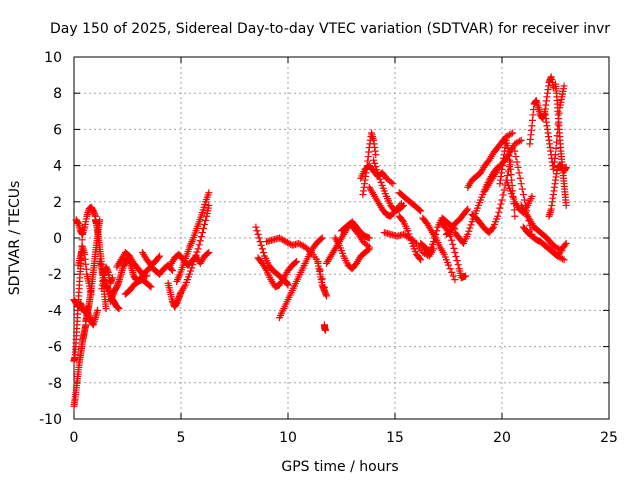 The width and height of the screenshot is (640, 480). What do you see at coordinates (15, 238) in the screenshot?
I see `y-axis-label: SDTVAR / TECUs` at bounding box center [15, 238].